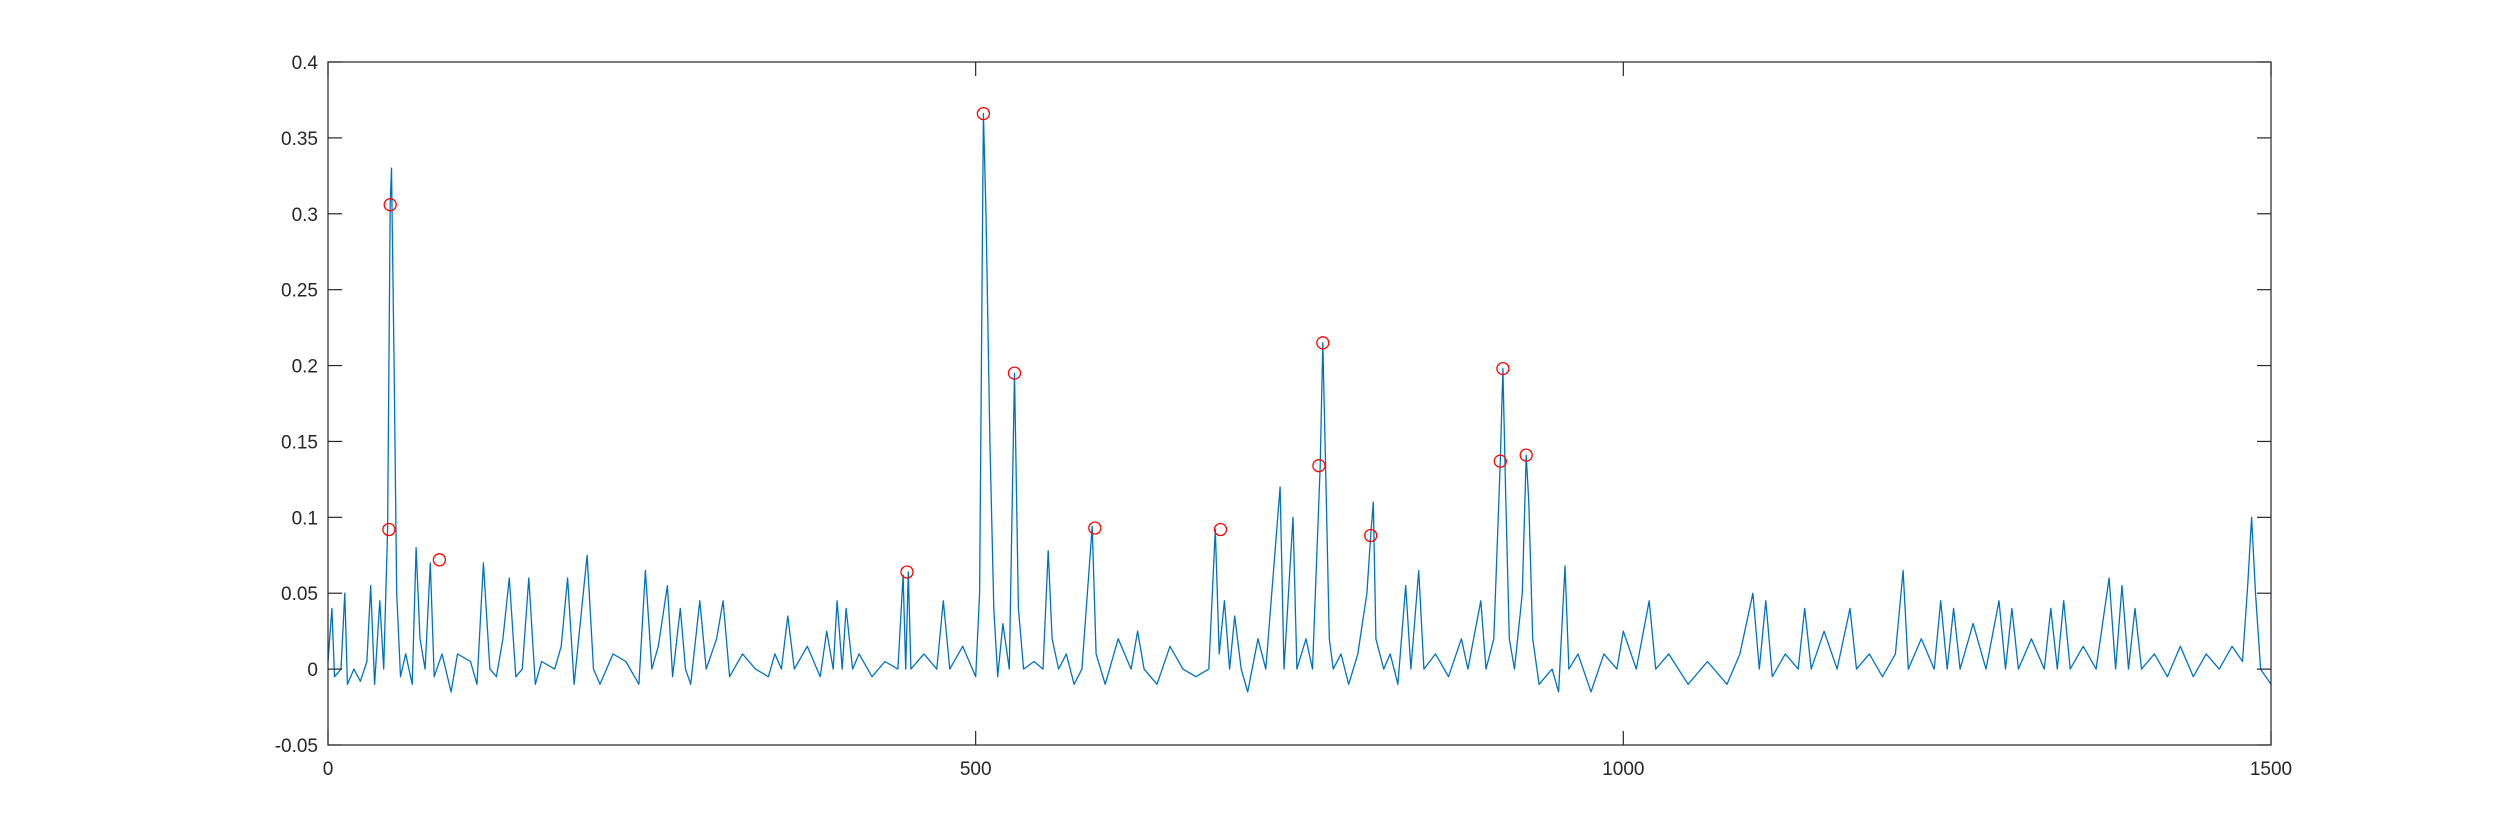 This screenshot has width=2500, height=833. What do you see at coordinates (299, 139) in the screenshot?
I see `y-tick-label: 0.35` at bounding box center [299, 139].